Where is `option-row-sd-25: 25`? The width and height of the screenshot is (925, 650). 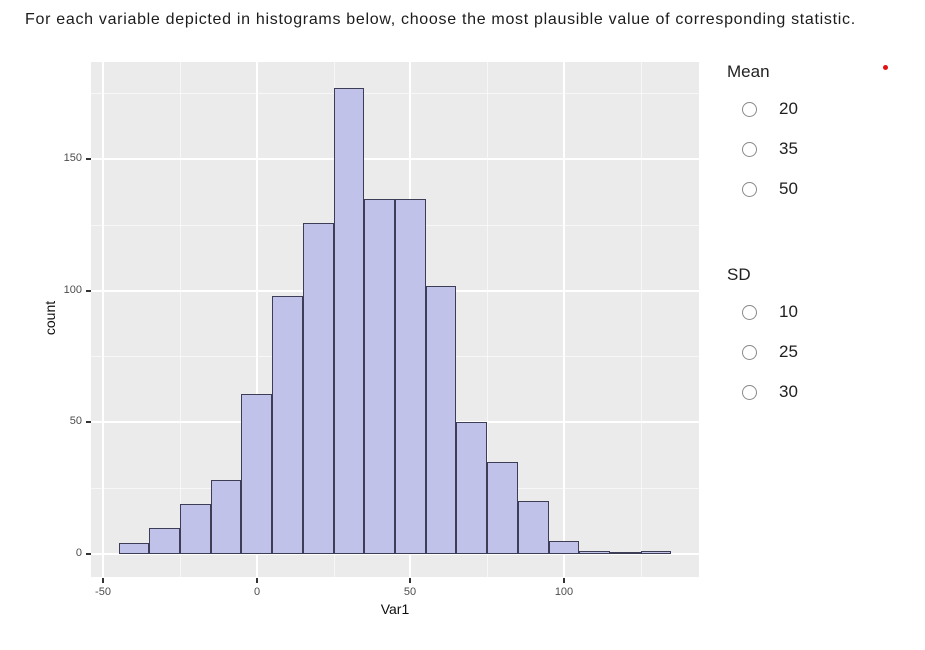 option-row-sd-25: 25 is located at coordinates (822, 352).